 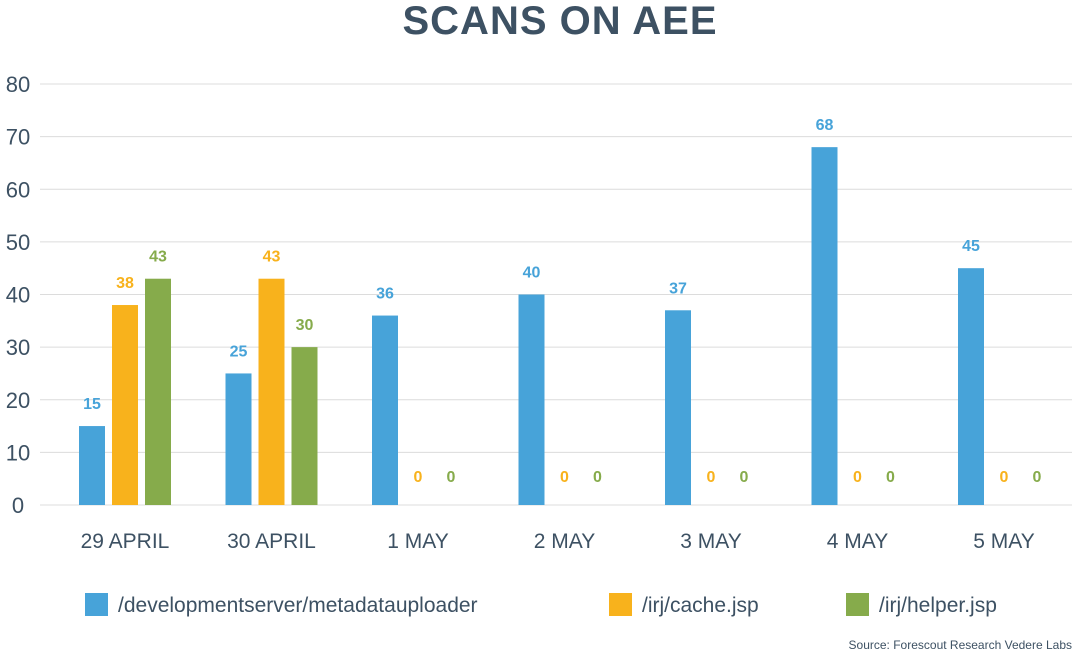 I want to click on y-tick-label: 50, so click(x=18, y=242).